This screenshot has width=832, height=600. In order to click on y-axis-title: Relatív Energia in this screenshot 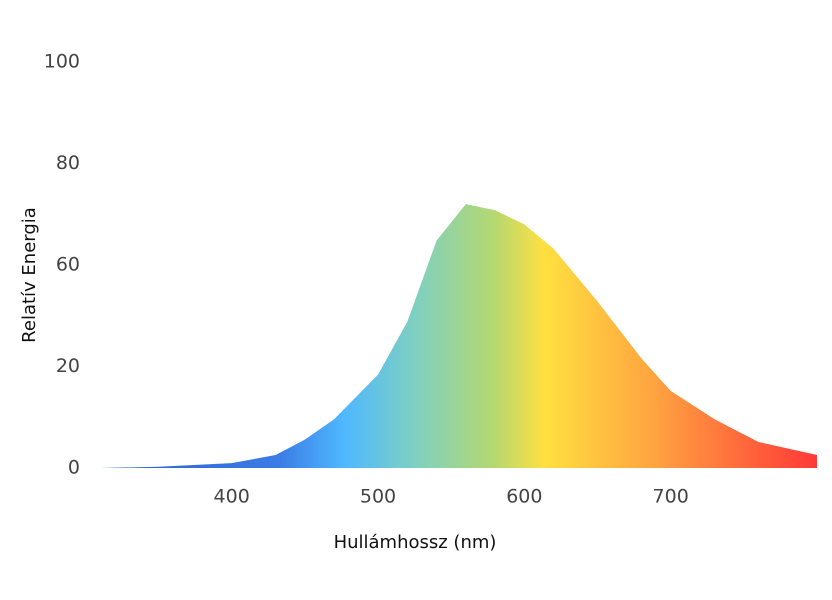, I will do `click(29, 275)`.